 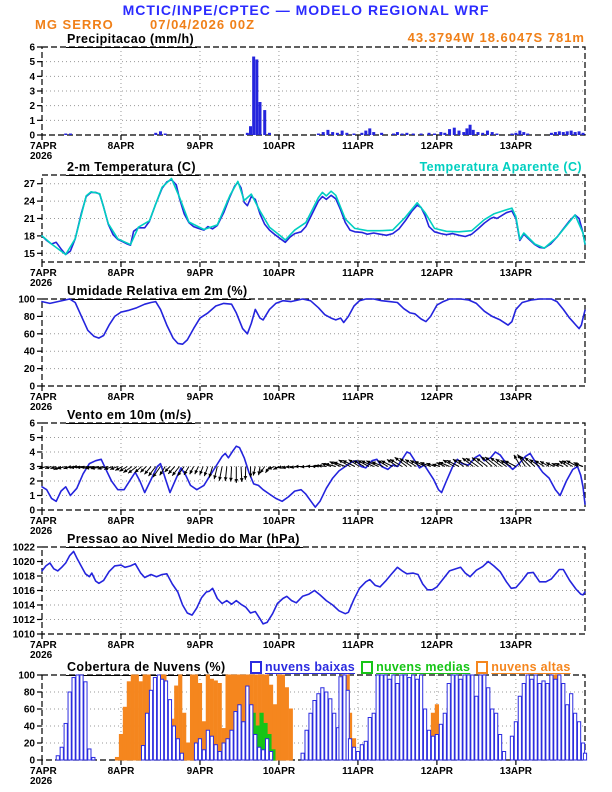 I want to click on legend-label-nuvens-baixas: nuvens baixas, so click(x=310, y=667).